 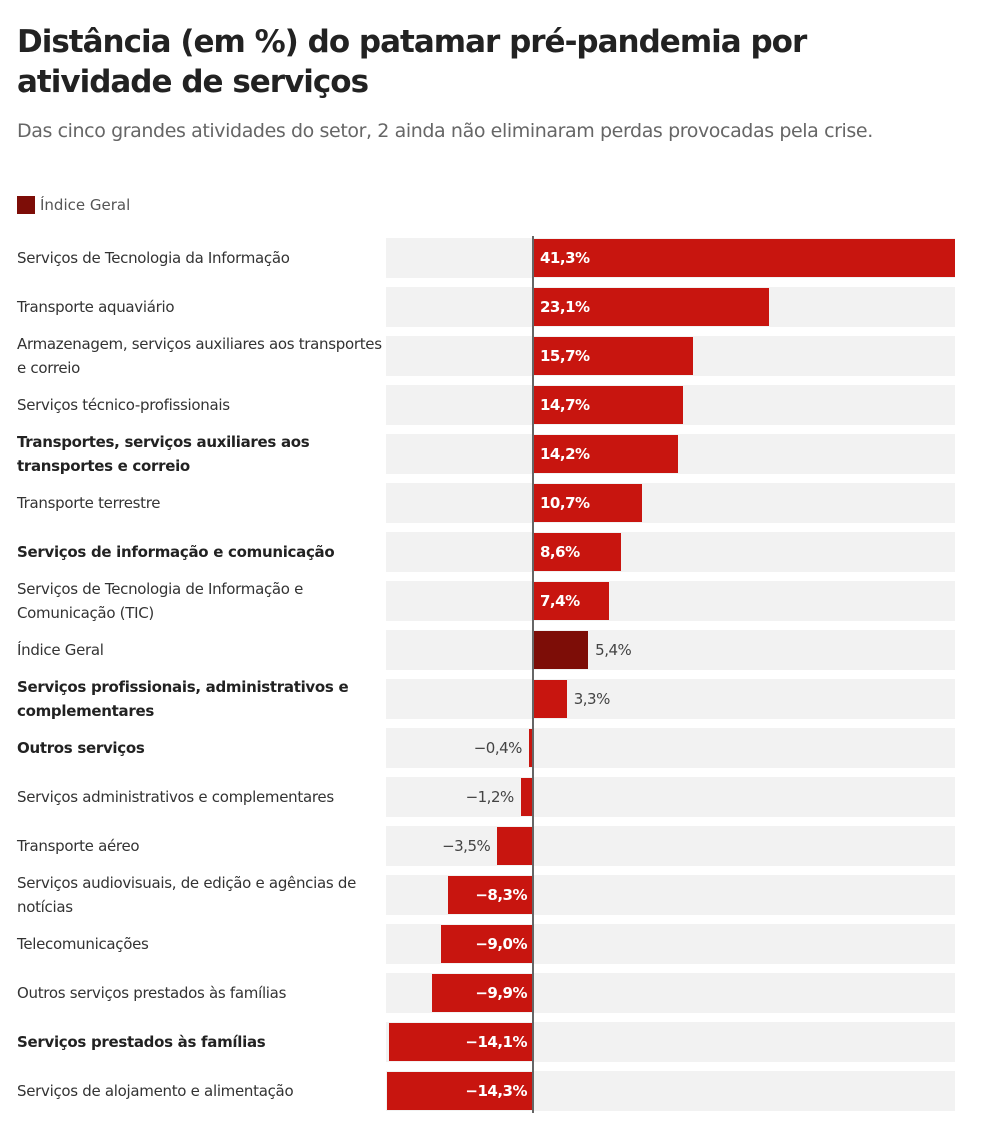 I want to click on legend: Índice Geral, so click(x=73, y=205).